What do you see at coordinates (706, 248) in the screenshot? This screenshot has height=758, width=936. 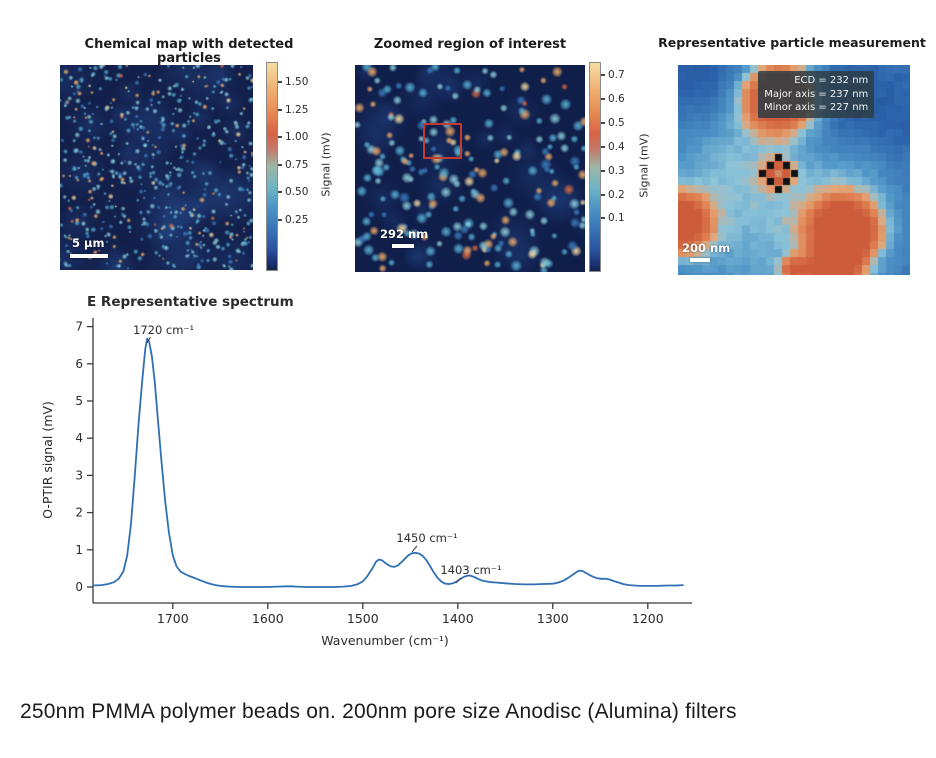 I see `particle-scalebar-label: 200 nm` at bounding box center [706, 248].